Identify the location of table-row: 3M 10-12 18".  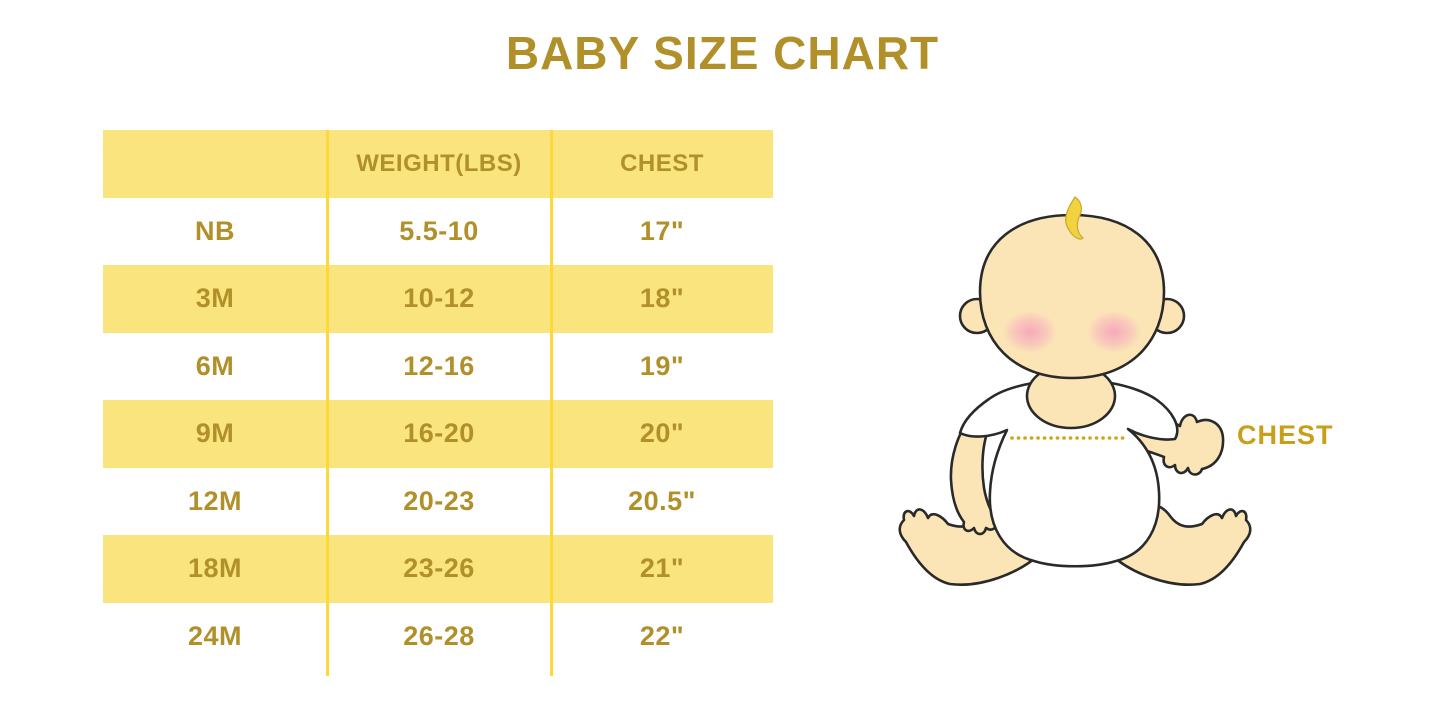
(438, 299).